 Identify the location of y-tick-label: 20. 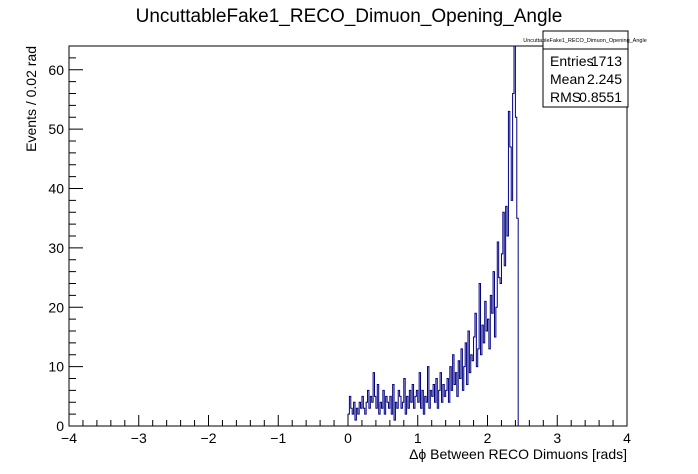
(56, 307).